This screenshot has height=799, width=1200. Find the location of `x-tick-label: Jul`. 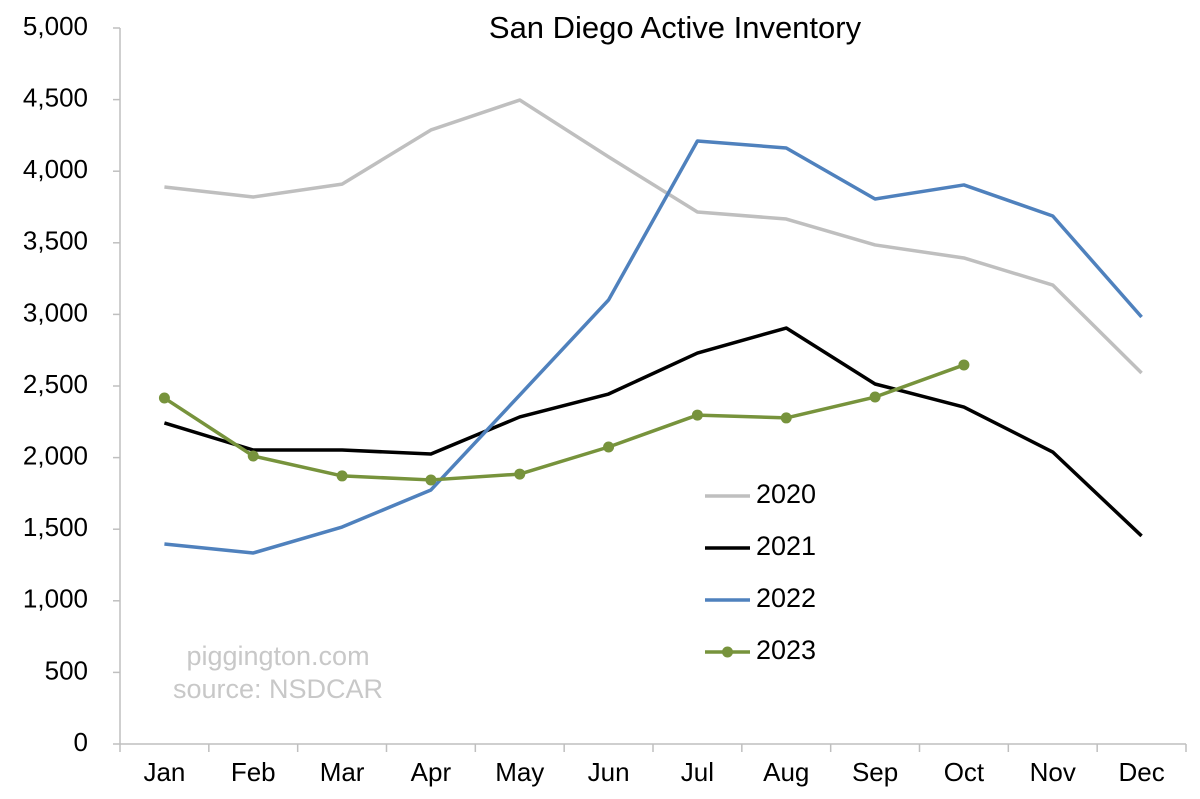

x-tick-label: Jul is located at coordinates (697, 772).